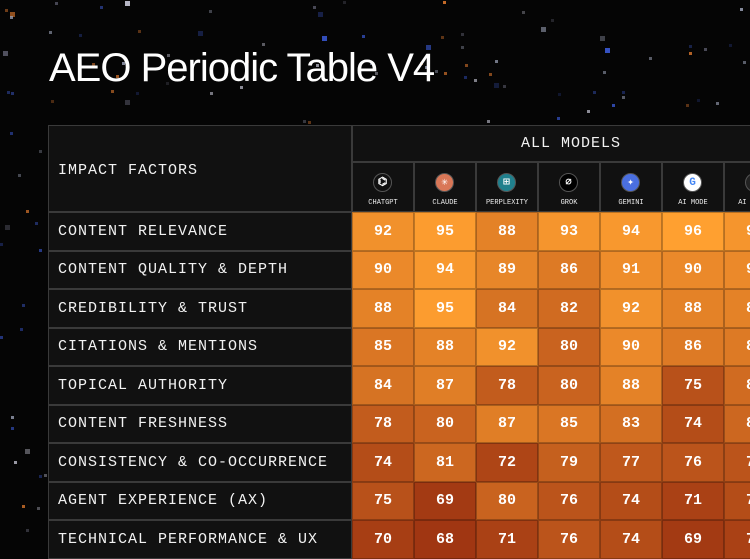  What do you see at coordinates (693, 269) in the screenshot?
I see `score-cell: 90` at bounding box center [693, 269].